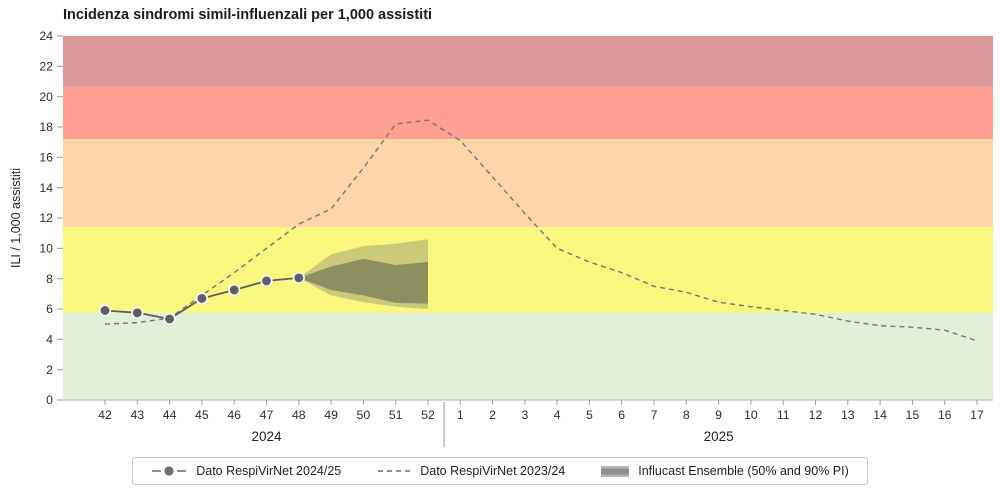  What do you see at coordinates (621, 415) in the screenshot?
I see `x-tick-label: 6` at bounding box center [621, 415].